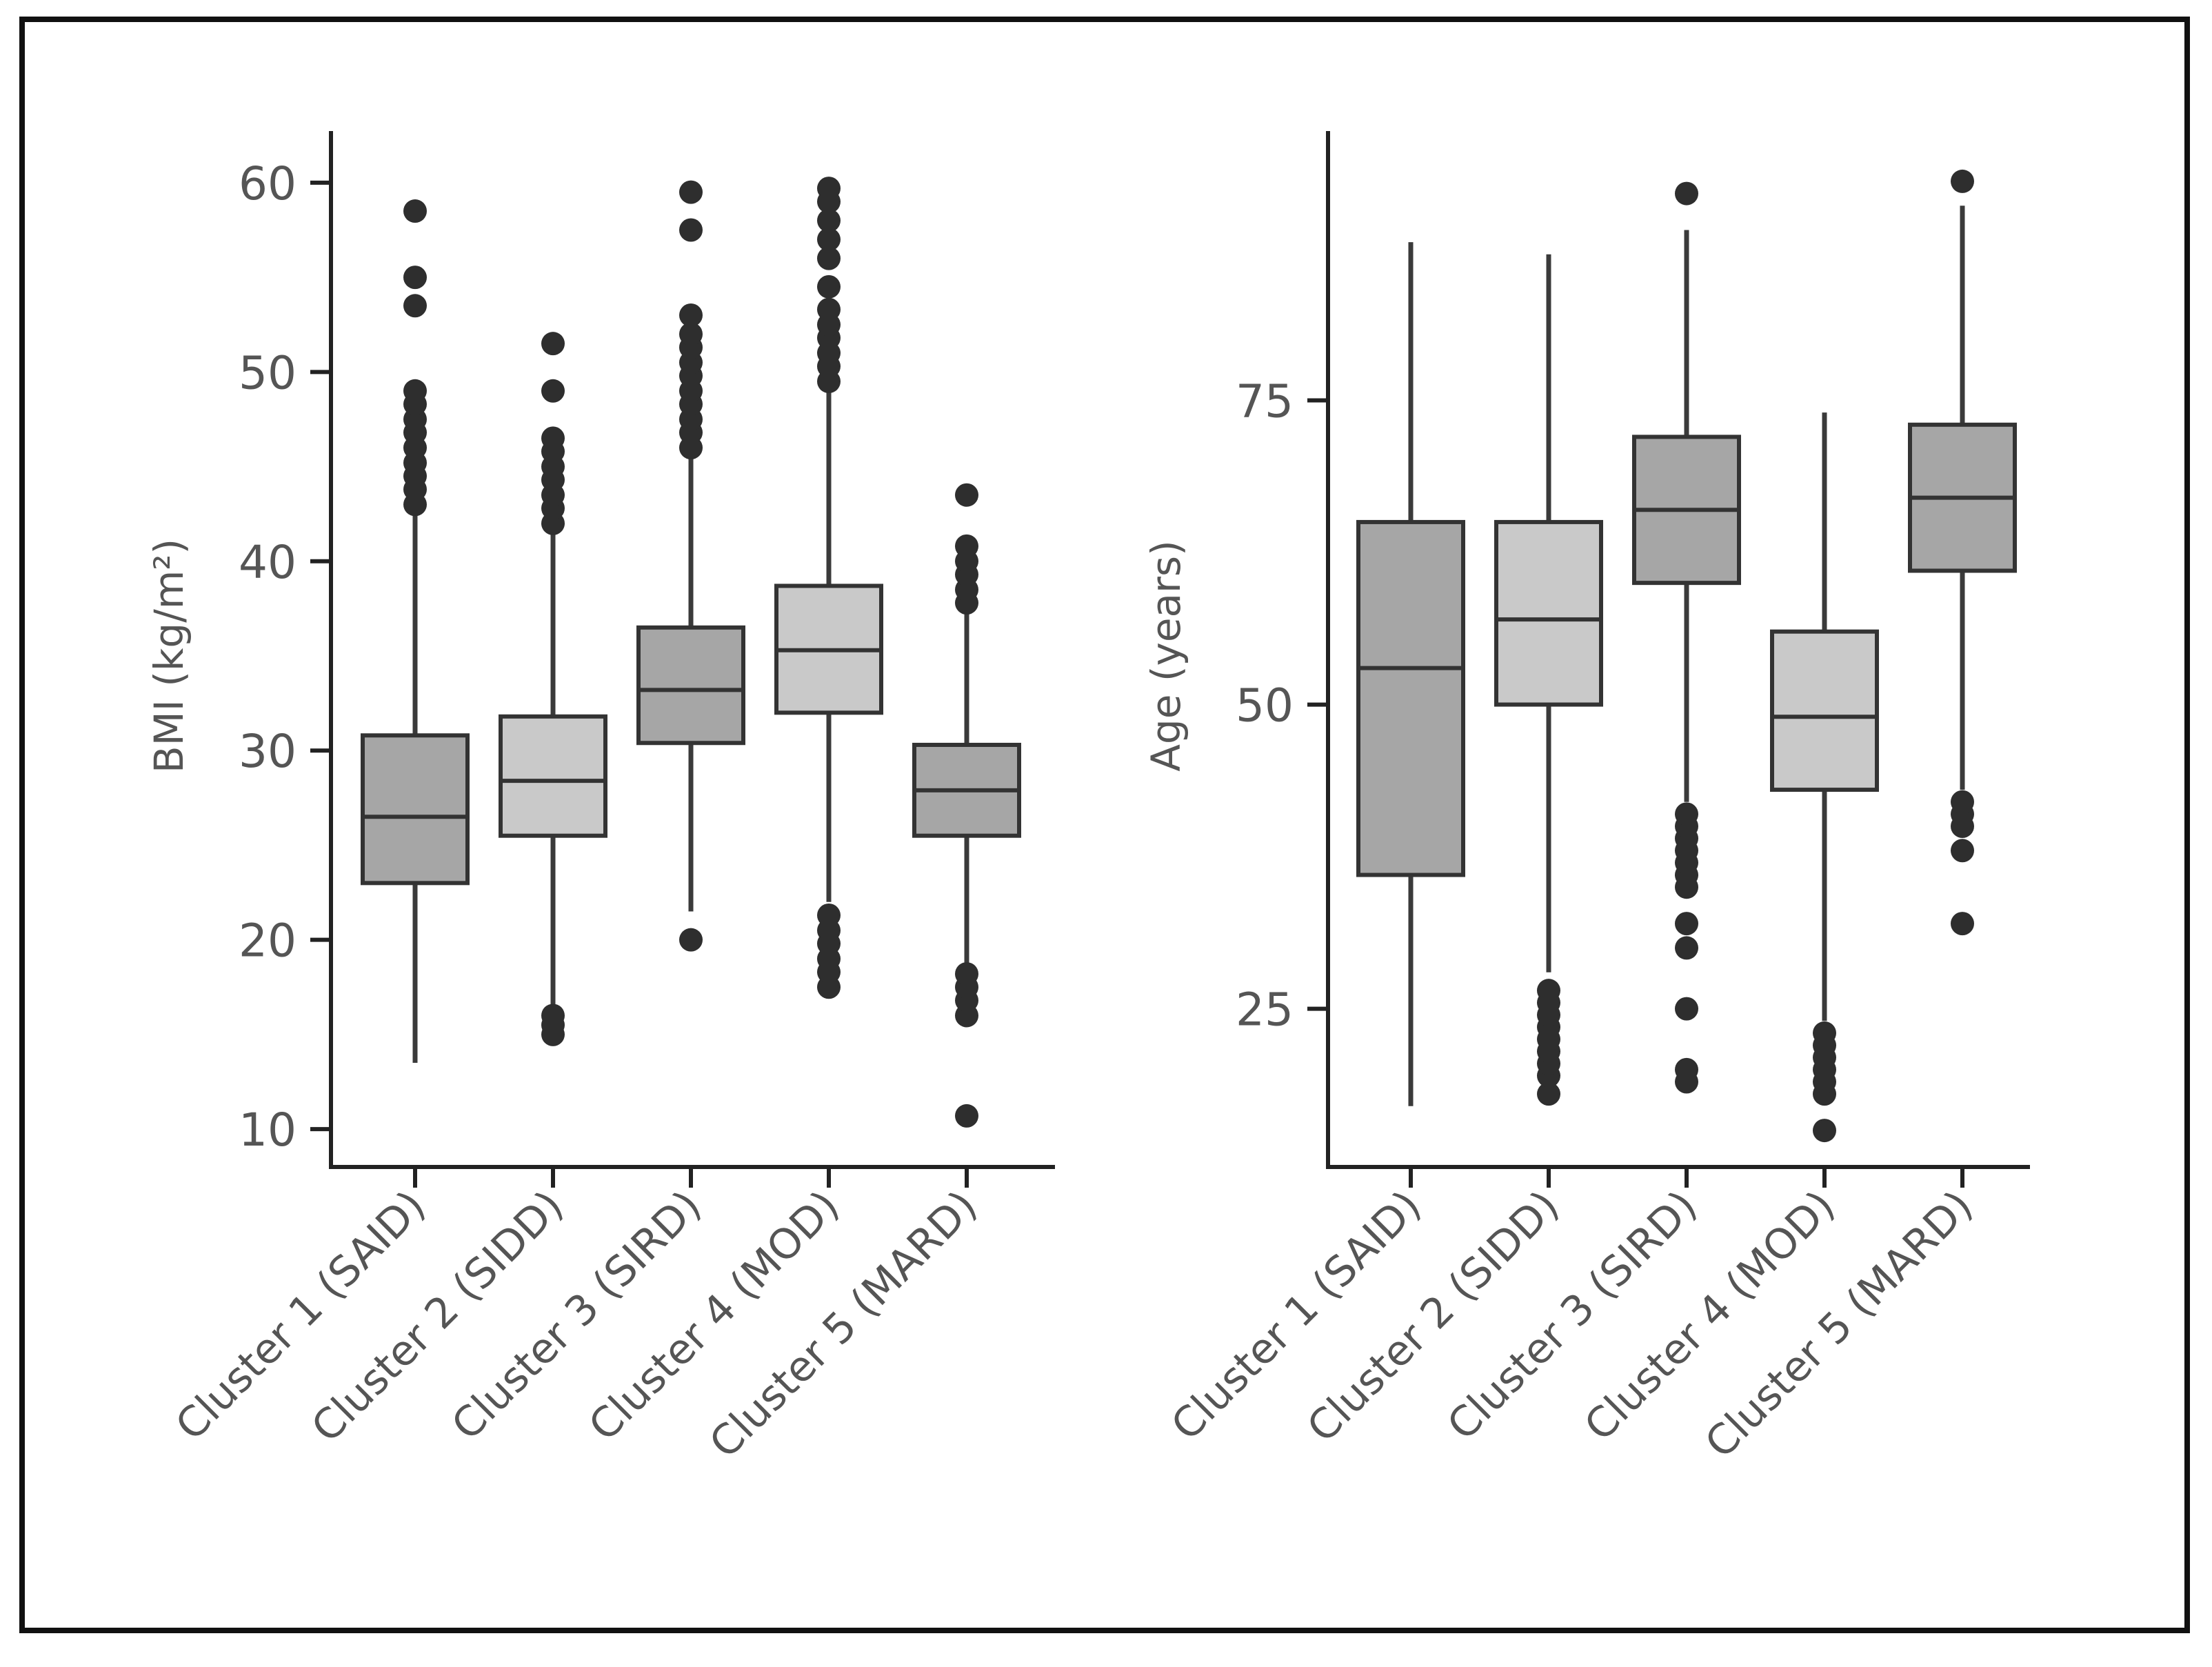 The width and height of the screenshot is (2212, 1667). Describe the element at coordinates (267, 183) in the screenshot. I see `bmi-y-tick-label: 60` at that location.